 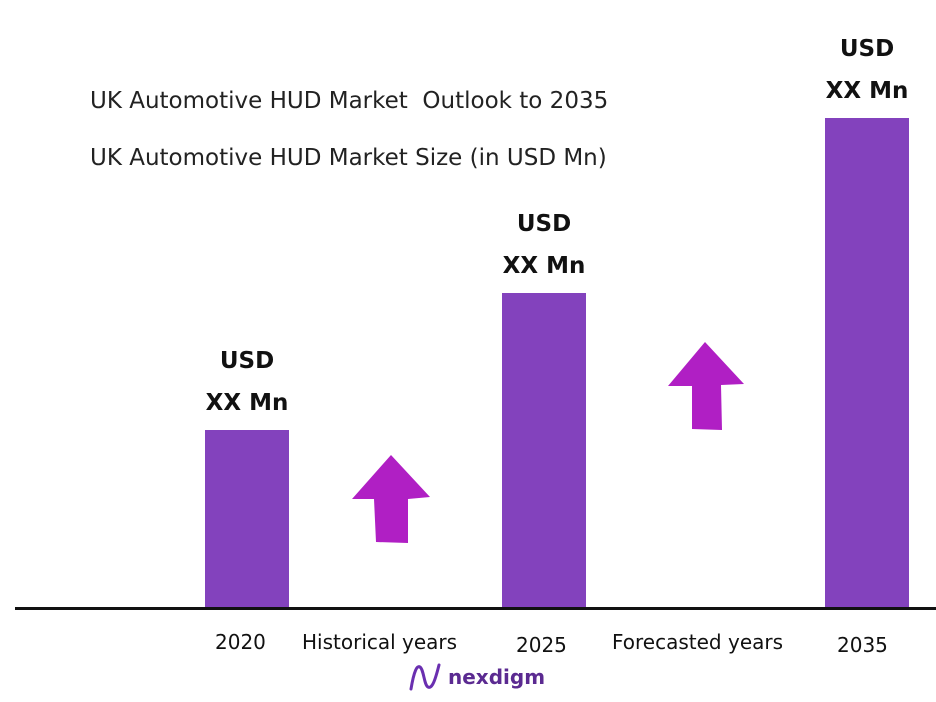 I want to click on x-tick-label-2020: 2020, so click(x=240, y=642).